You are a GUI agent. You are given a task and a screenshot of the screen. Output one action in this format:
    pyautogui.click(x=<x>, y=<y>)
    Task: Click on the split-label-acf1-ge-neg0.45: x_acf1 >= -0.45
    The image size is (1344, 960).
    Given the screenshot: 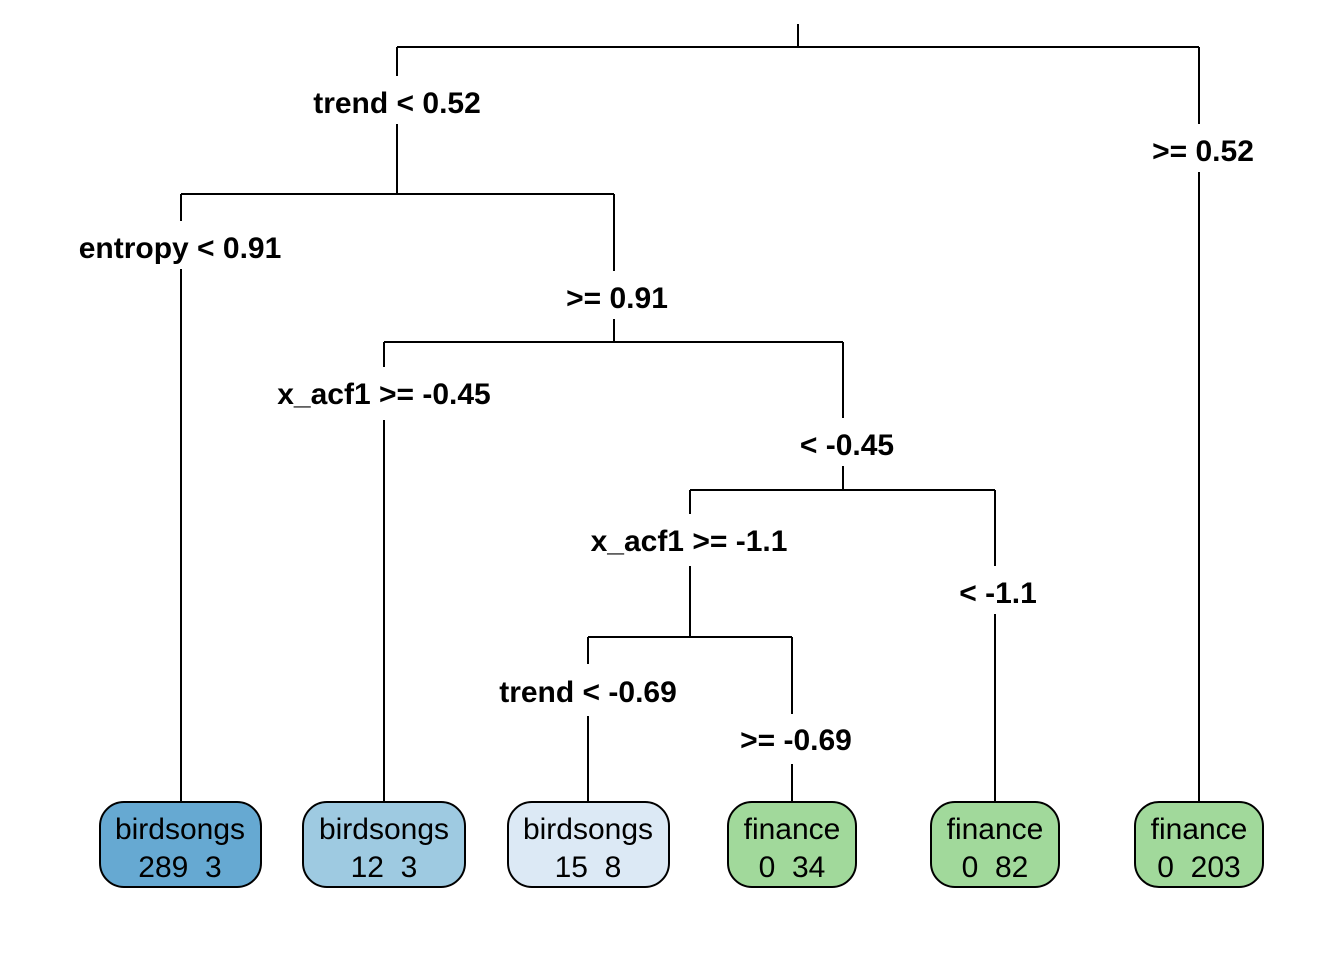 What is the action you would take?
    pyautogui.click(x=384, y=394)
    